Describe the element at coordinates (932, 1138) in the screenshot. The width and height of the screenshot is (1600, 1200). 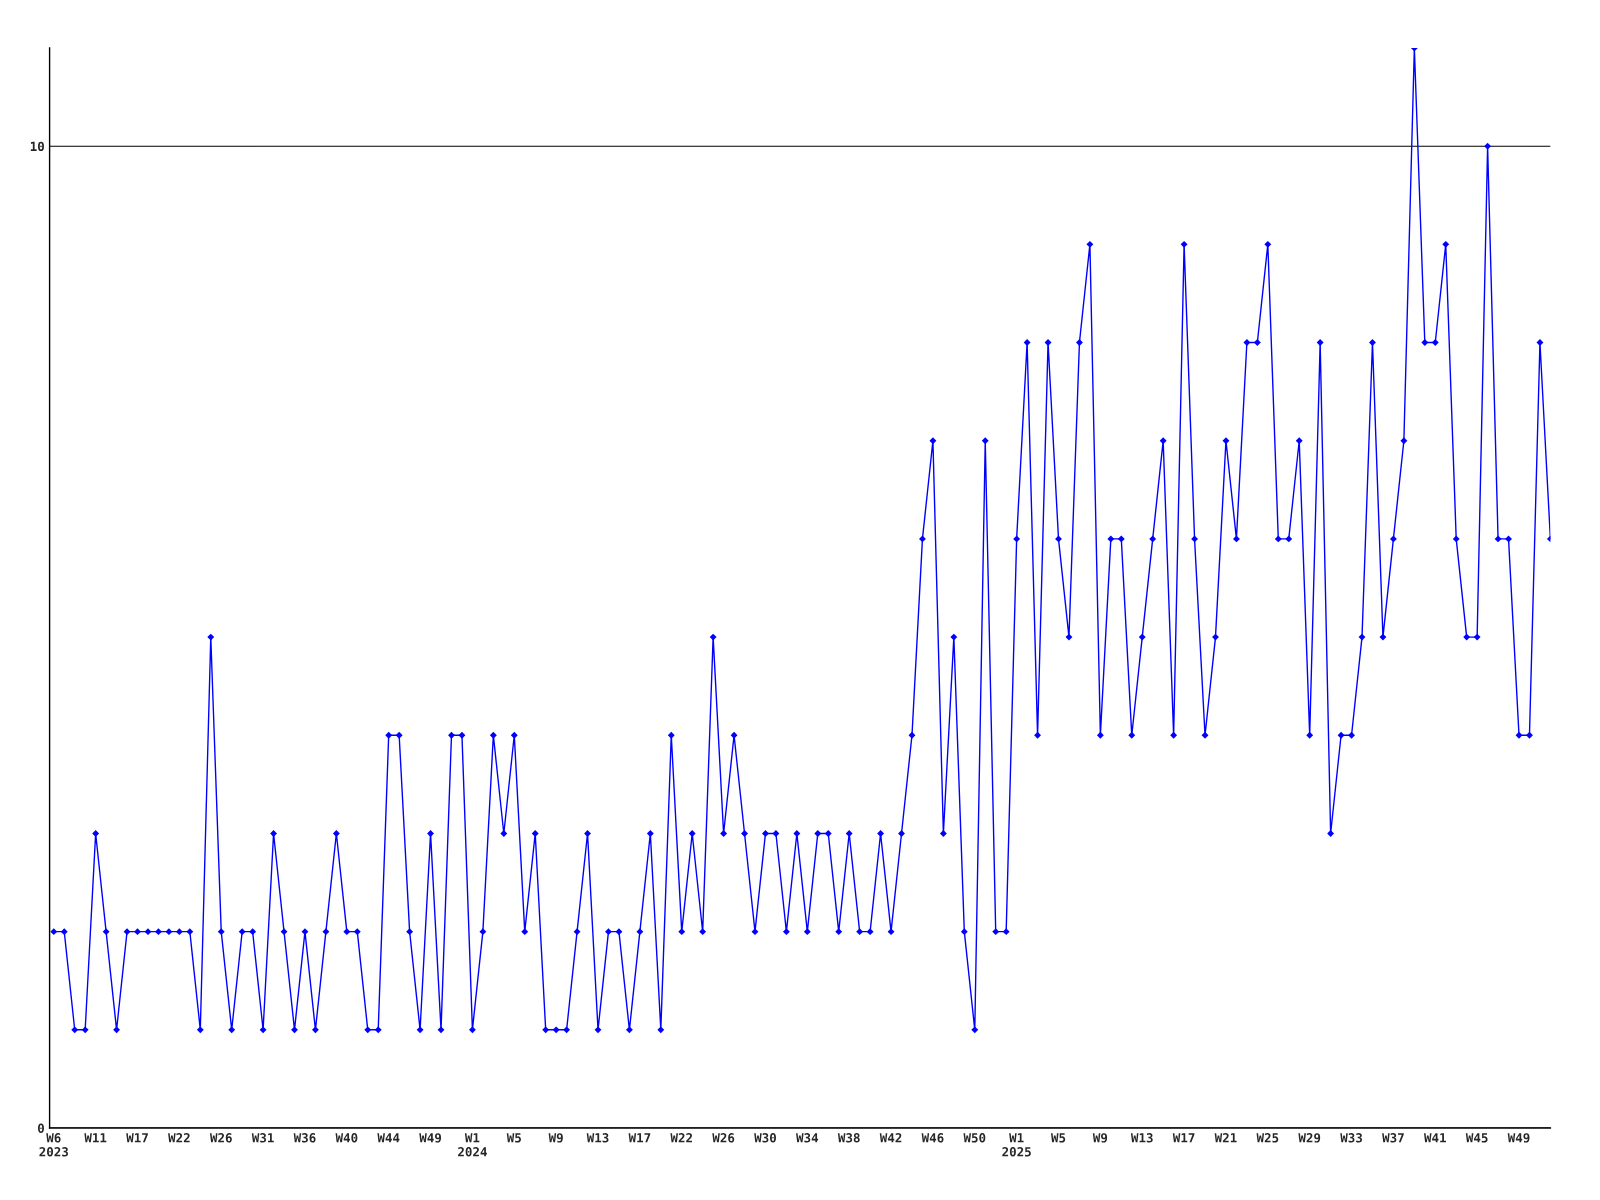
I see `x-tick-label: W46` at that location.